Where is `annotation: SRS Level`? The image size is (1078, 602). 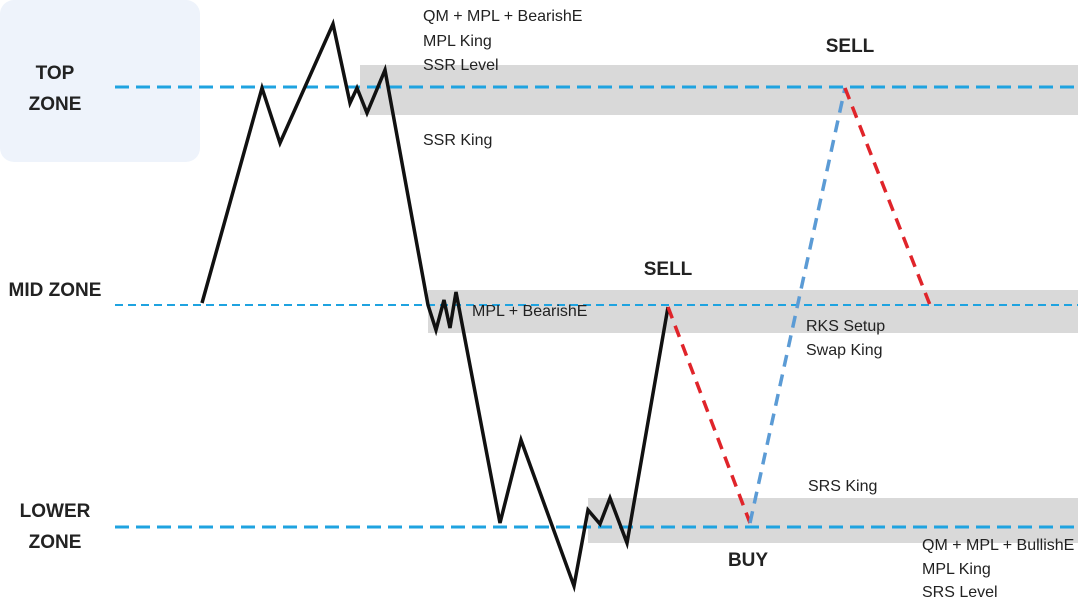
annotation: SRS Level is located at coordinates (960, 592).